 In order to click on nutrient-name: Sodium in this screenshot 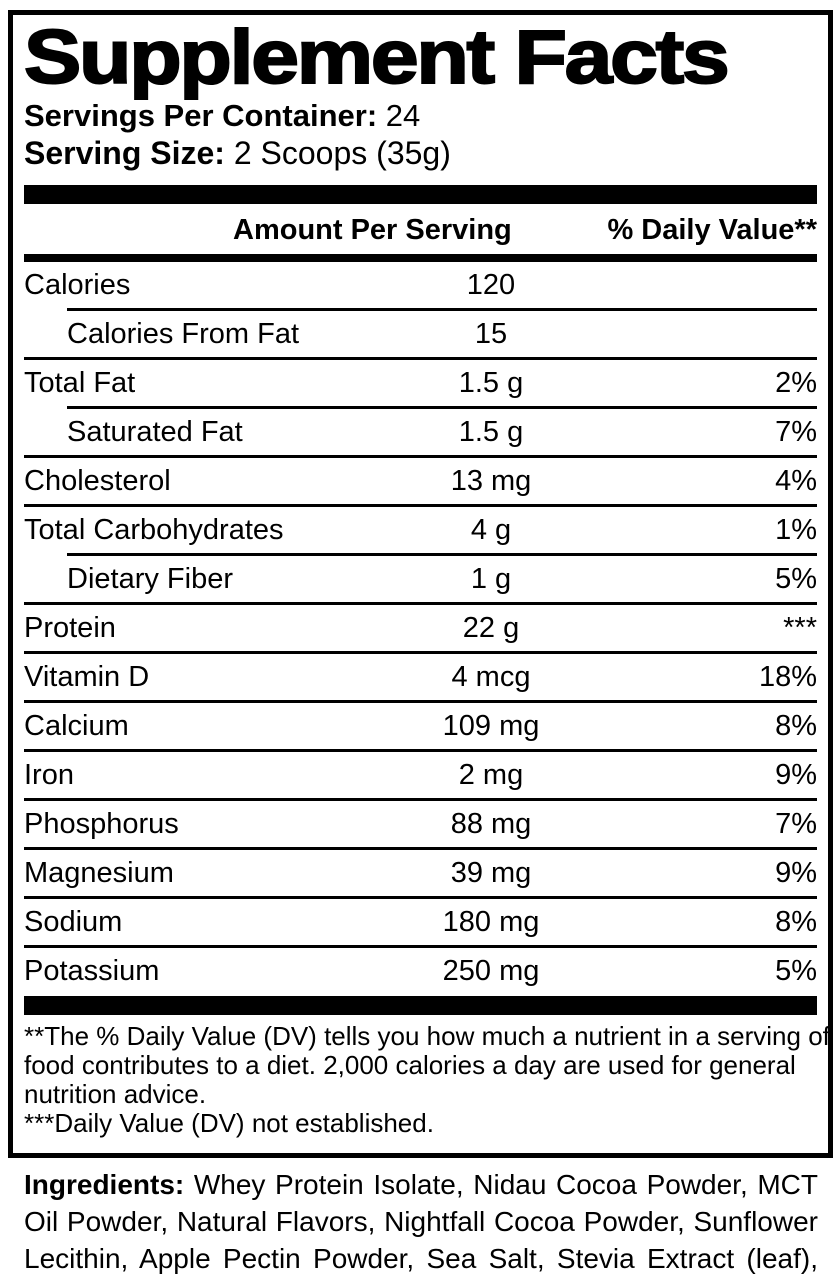, I will do `click(73, 922)`.